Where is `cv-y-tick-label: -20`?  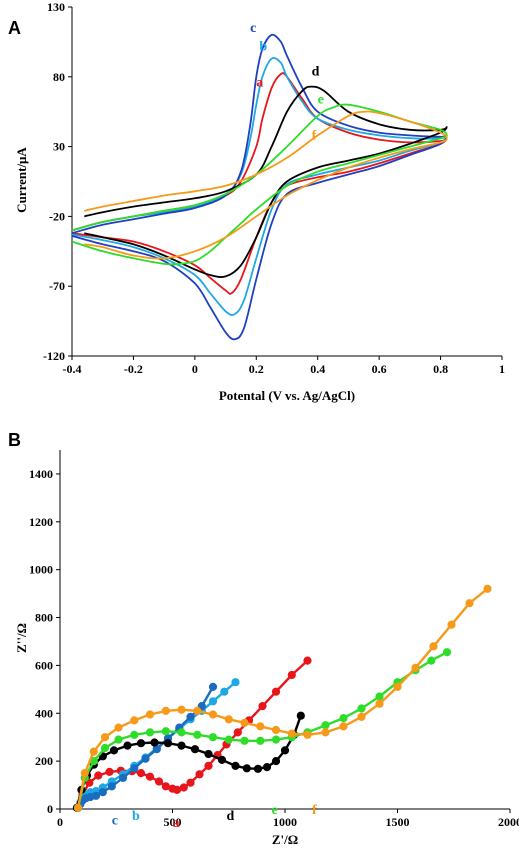 cv-y-tick-label: -20 is located at coordinates (57, 216).